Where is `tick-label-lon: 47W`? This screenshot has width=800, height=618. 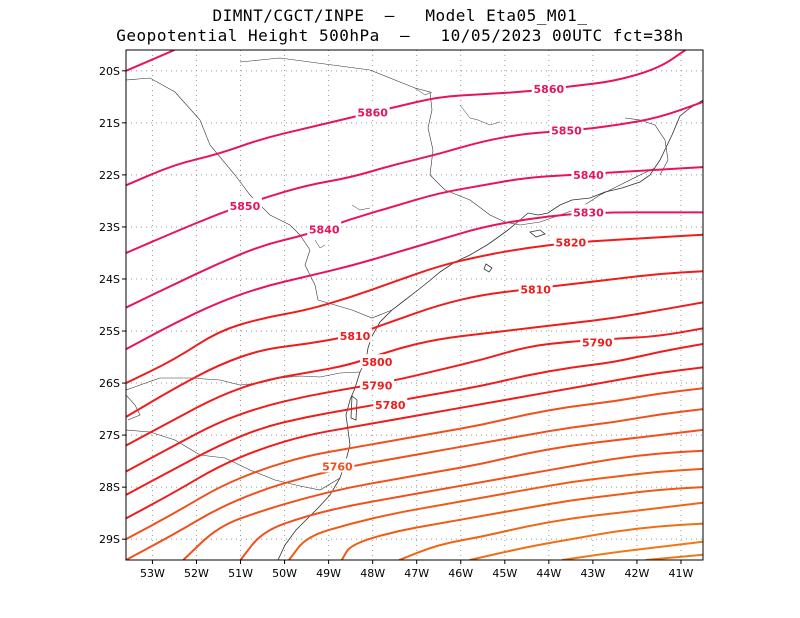
tick-label-lon: 47W is located at coordinates (416, 573).